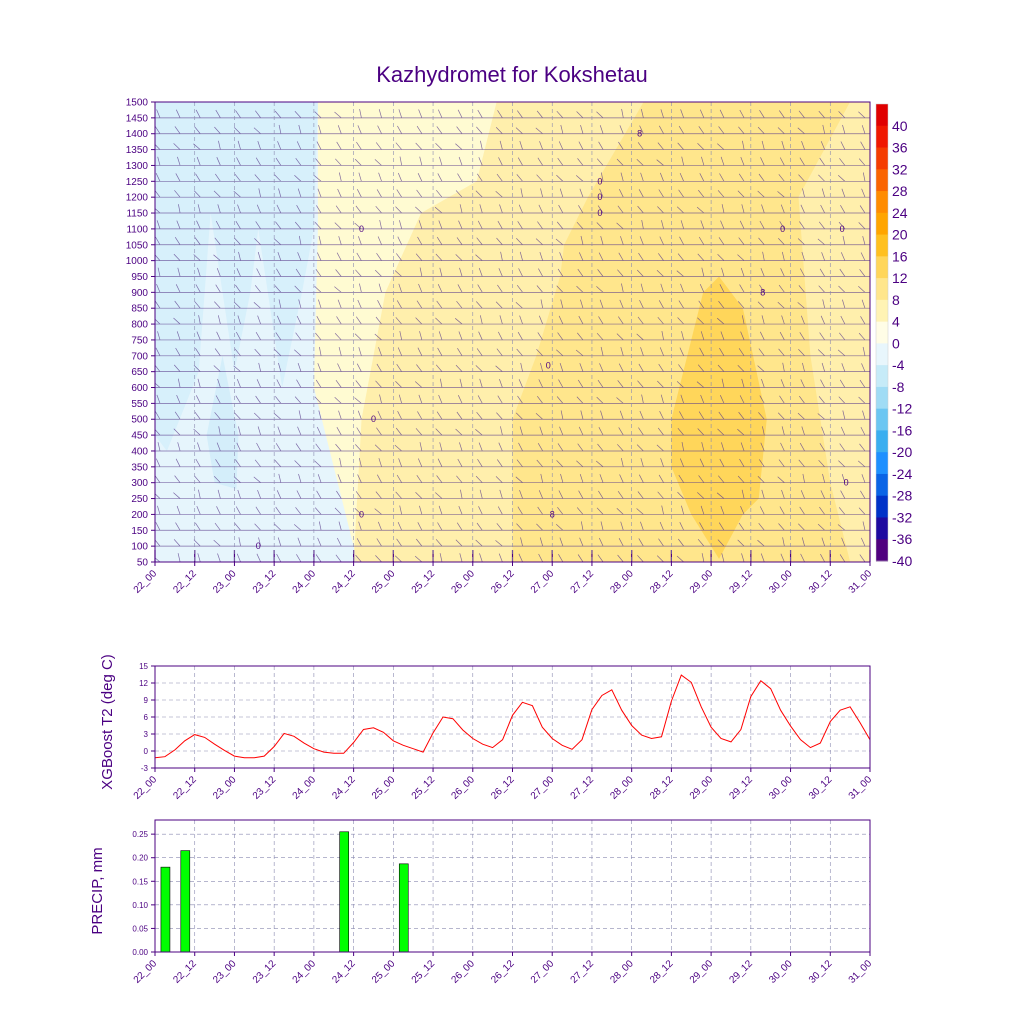 This screenshot has height=1024, width=1024. I want to click on y-tick-label: 0.10, so click(140, 905).